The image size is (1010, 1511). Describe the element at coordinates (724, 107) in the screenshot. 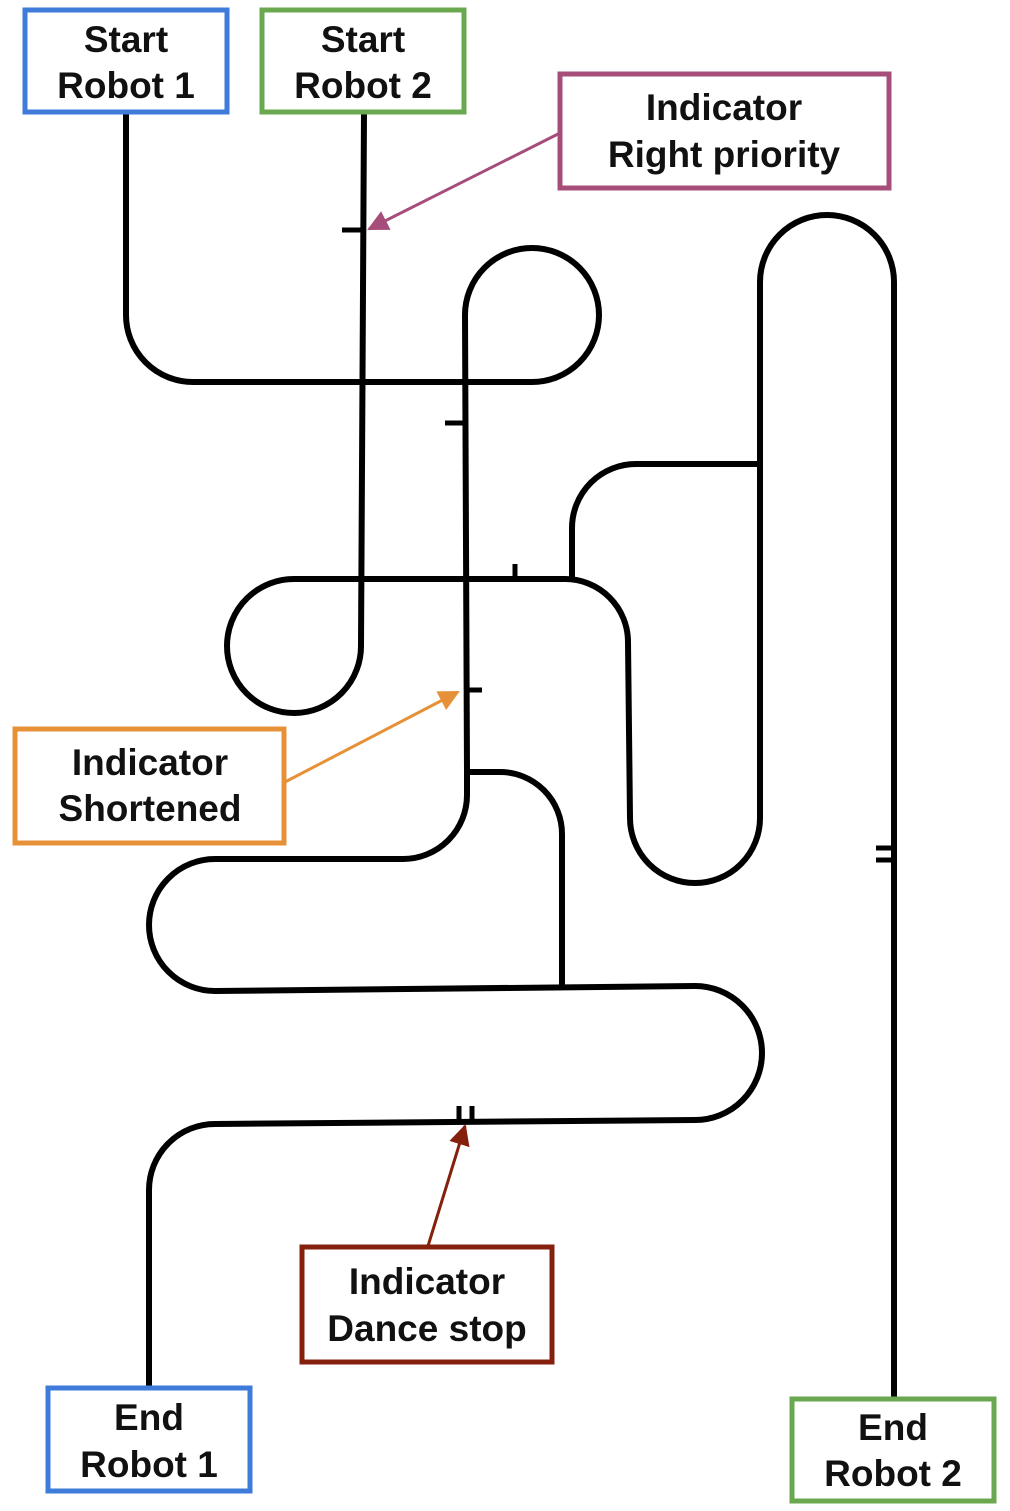

I see `indicator-right-priority-line1: Indicator` at that location.